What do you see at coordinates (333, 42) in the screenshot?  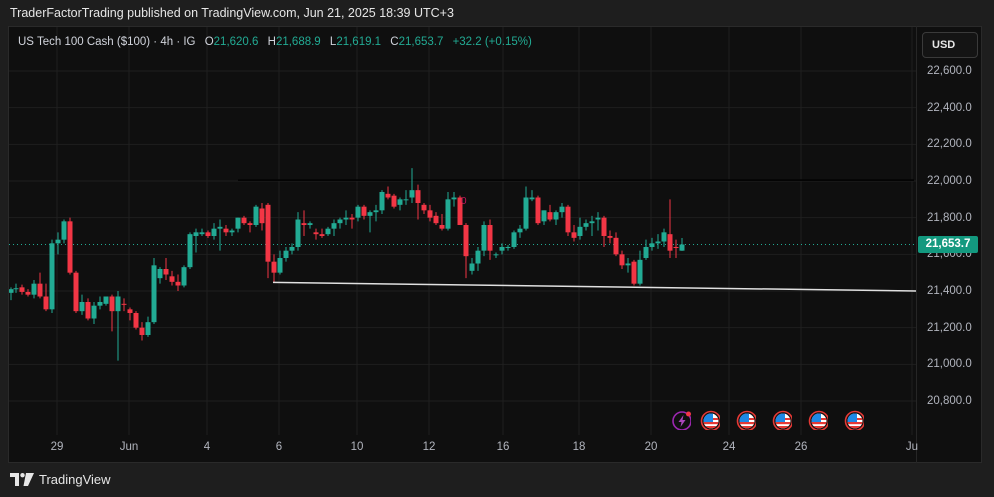 I see `low-label: L` at bounding box center [333, 42].